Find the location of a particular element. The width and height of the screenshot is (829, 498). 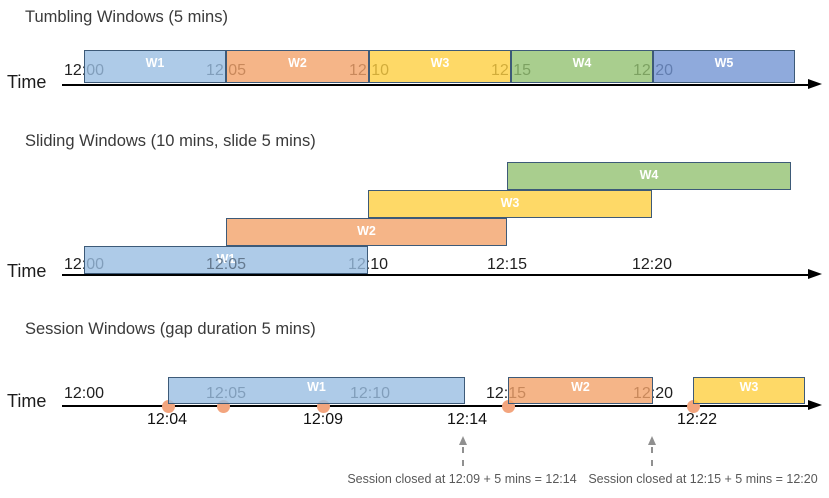

window-label: W5 is located at coordinates (724, 63).